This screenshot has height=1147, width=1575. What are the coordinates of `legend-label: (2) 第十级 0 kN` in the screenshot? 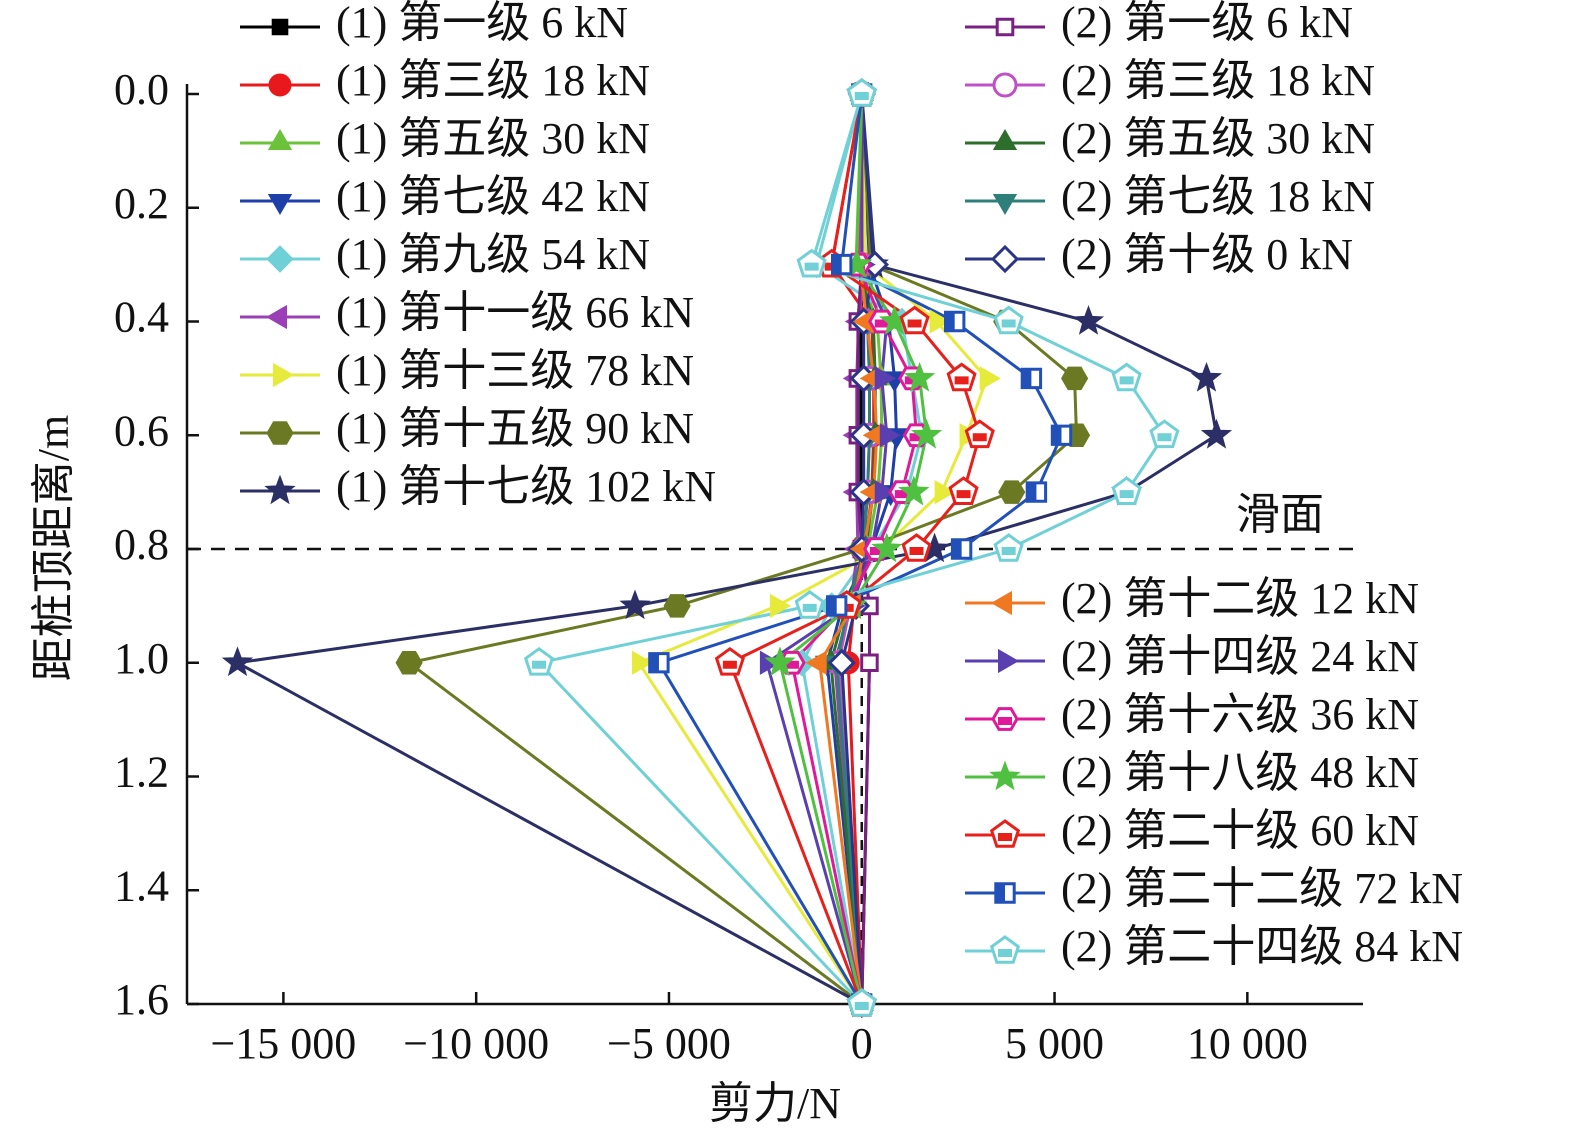 It's located at (1207, 254).